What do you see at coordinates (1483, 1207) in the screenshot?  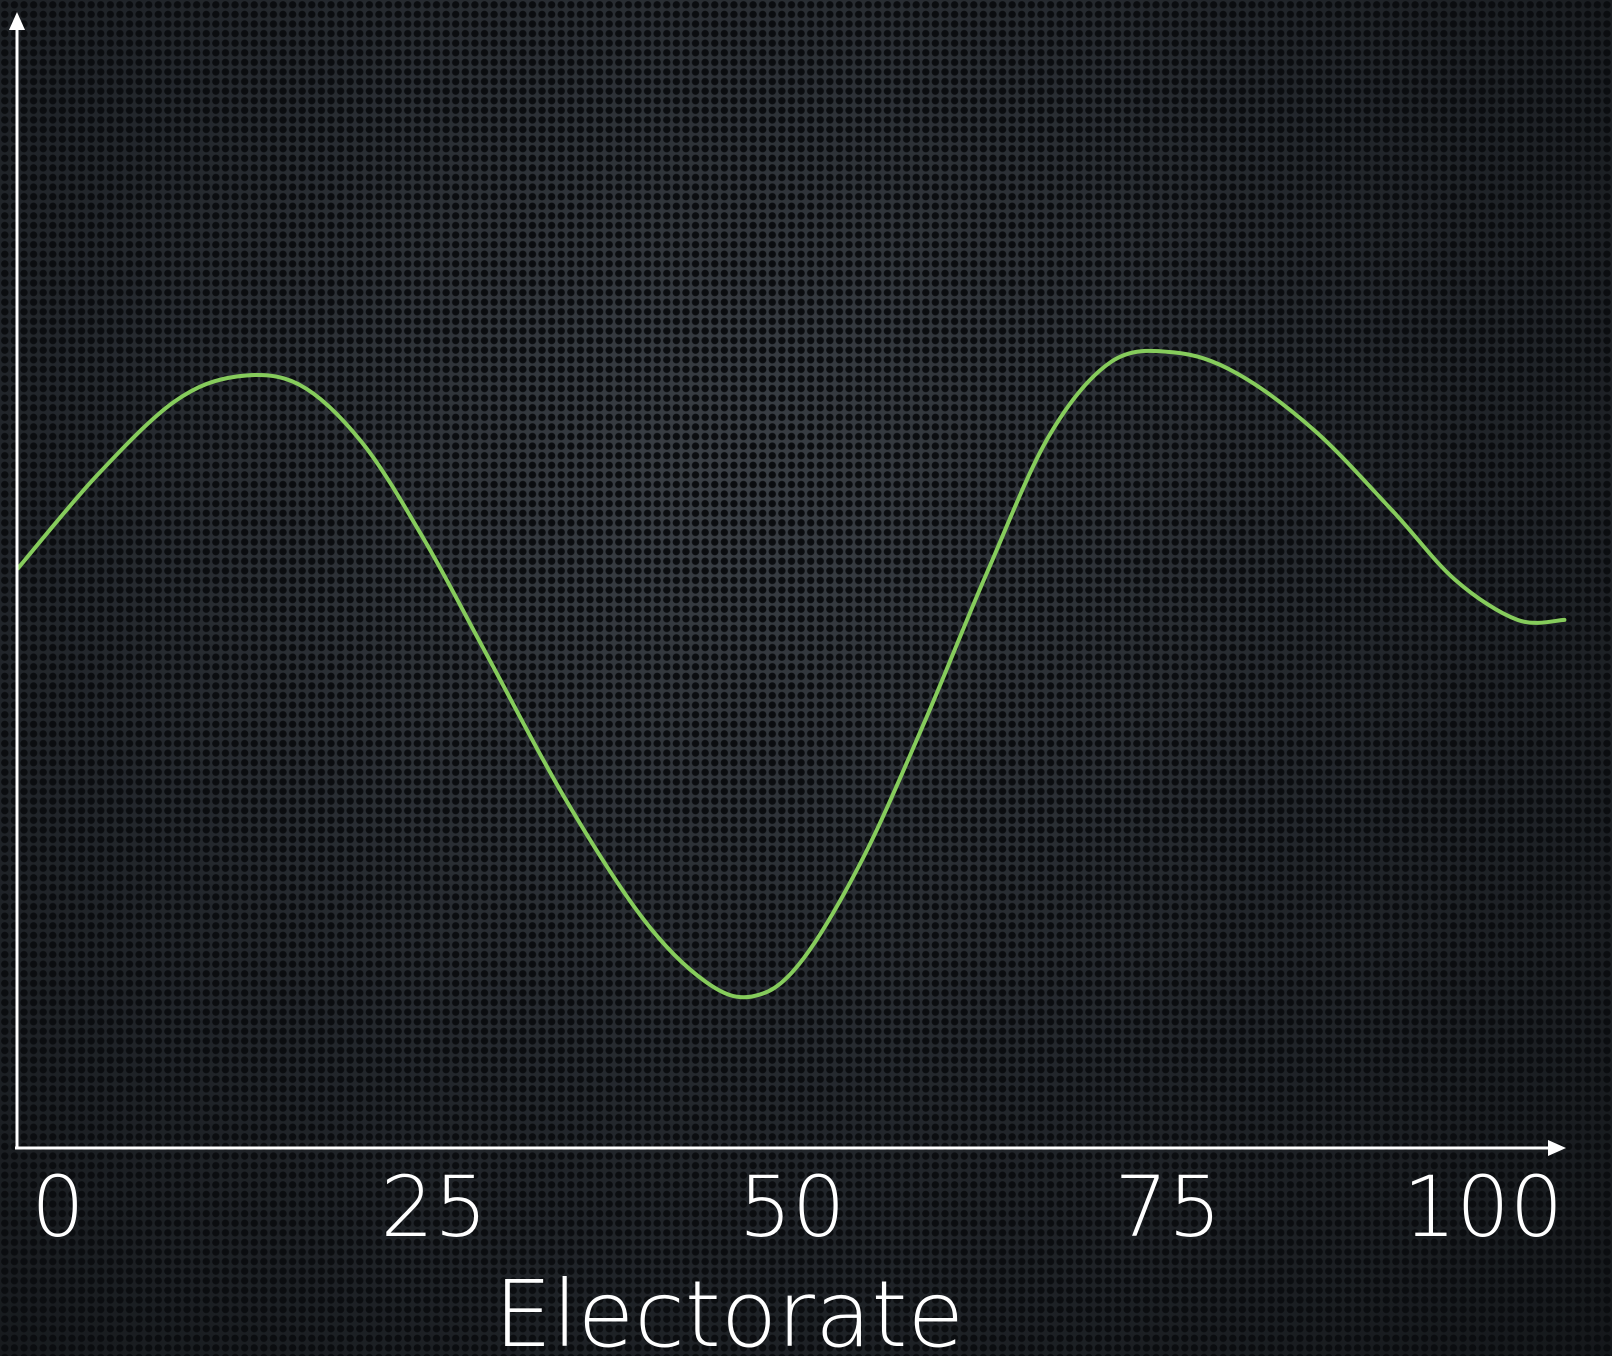 I see `x-tick-label-100: 100` at bounding box center [1483, 1207].